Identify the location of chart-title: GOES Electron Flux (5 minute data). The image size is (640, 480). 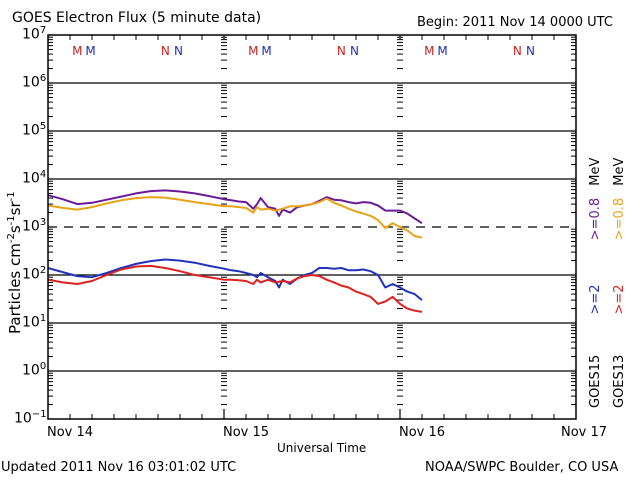
(137, 18).